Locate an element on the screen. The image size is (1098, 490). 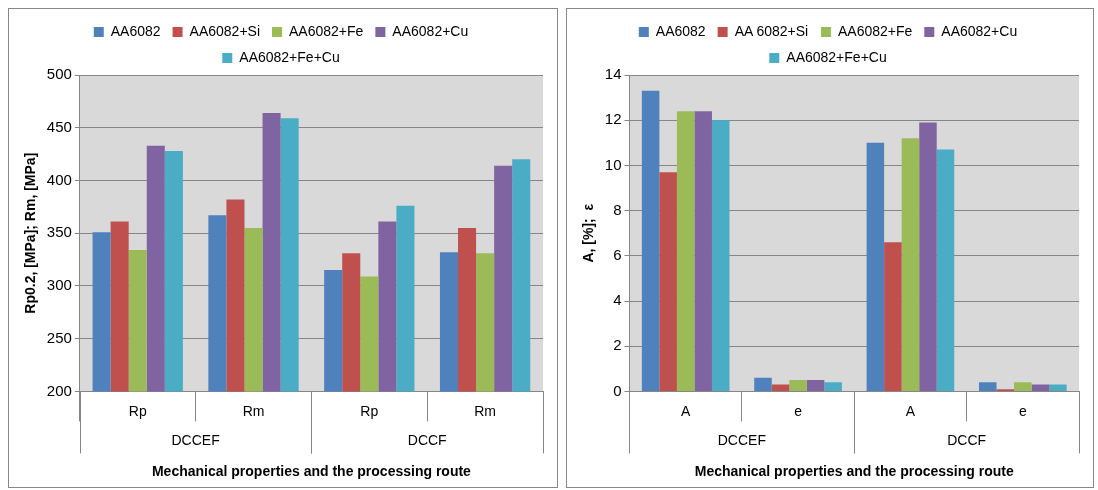
y-axis-title: Rp0.2, [MPa]; Rm, [MPa] is located at coordinates (30, 233).